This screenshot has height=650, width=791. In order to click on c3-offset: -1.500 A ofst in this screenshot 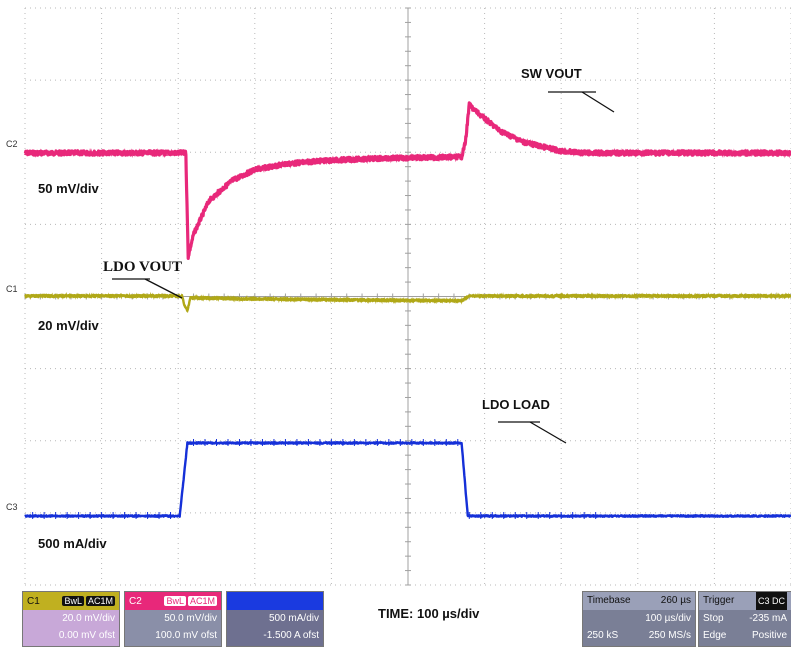, I will do `click(291, 635)`.